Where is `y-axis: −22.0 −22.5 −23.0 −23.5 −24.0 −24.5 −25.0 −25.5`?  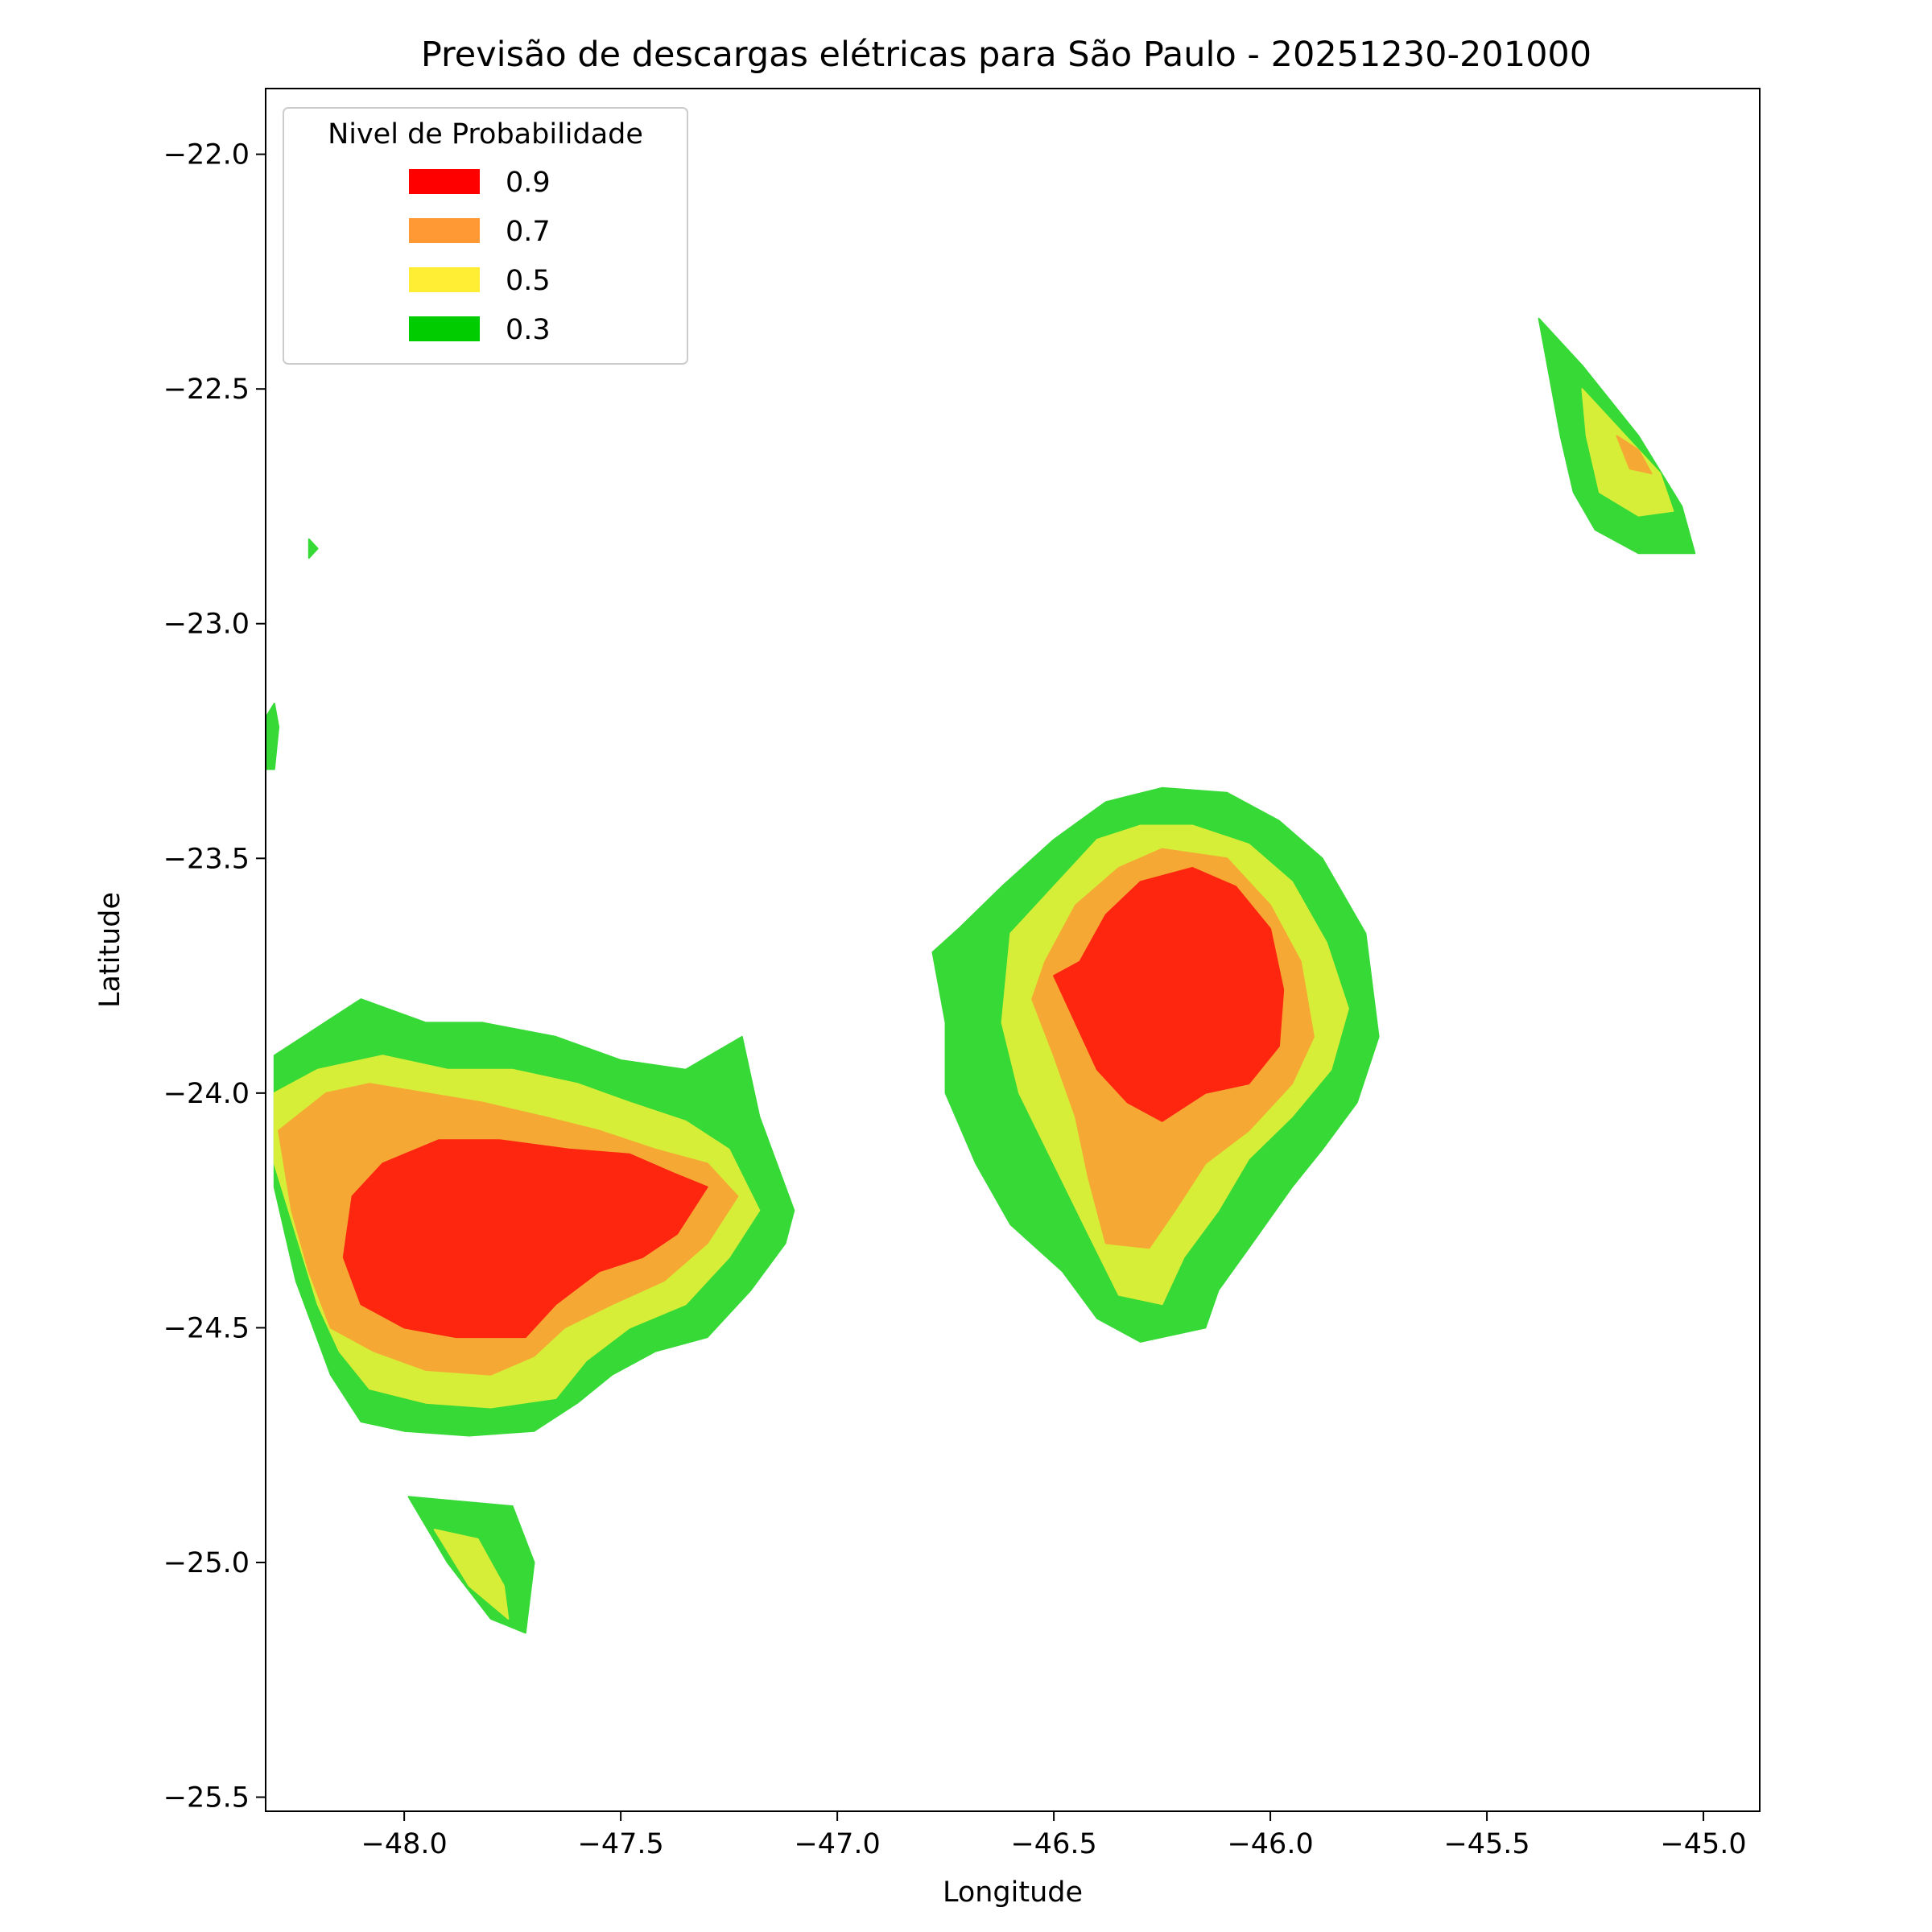
y-axis: −22.0 −22.5 −23.0 −23.5 −24.0 −24.5 −25.0 −25.5 is located at coordinates (214, 976).